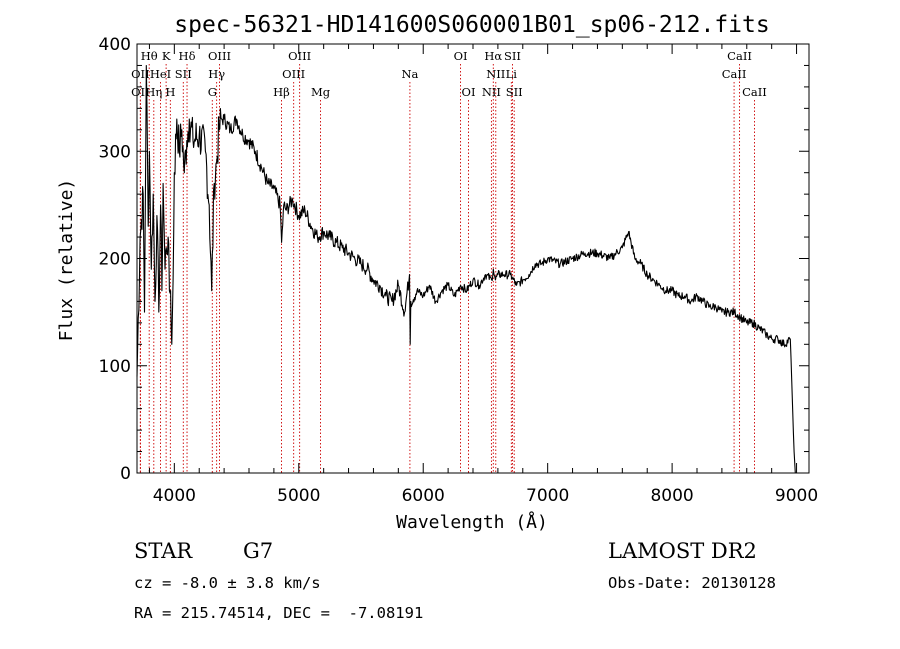  I want to click on y-tick-label: 300, so click(115, 152).